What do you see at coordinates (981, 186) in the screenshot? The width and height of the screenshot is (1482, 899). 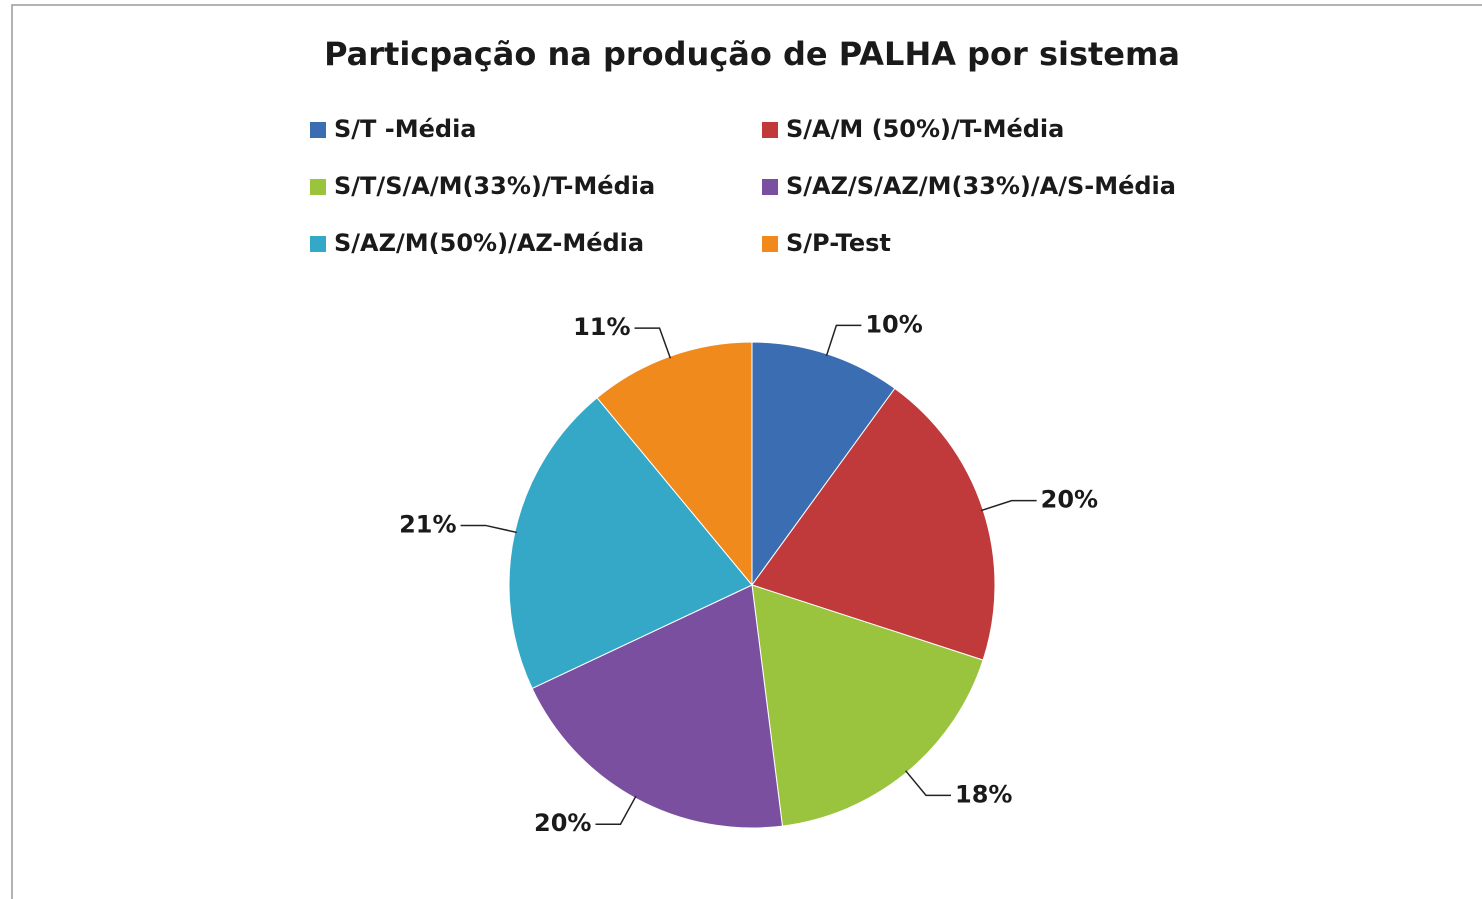 I see `legend-label: S/AZ/S/AZ/M(33%)/A/S-Média` at bounding box center [981, 186].